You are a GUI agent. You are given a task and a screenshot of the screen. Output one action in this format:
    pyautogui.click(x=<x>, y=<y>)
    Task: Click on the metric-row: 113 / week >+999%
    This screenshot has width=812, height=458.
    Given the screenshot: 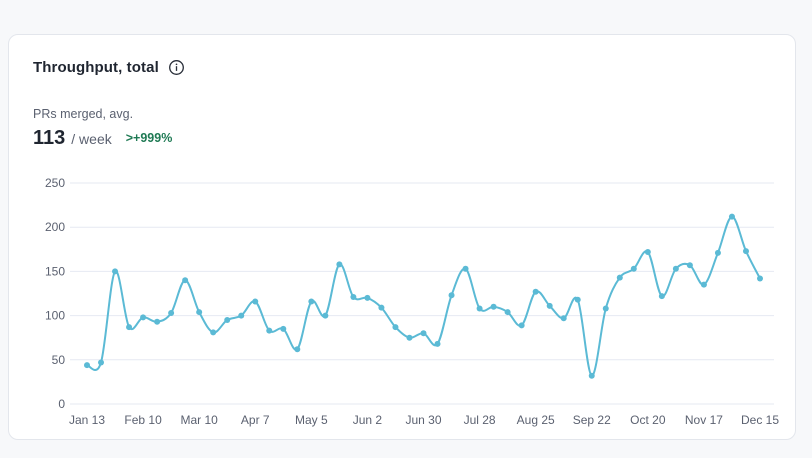 What is the action you would take?
    pyautogui.click(x=102, y=138)
    